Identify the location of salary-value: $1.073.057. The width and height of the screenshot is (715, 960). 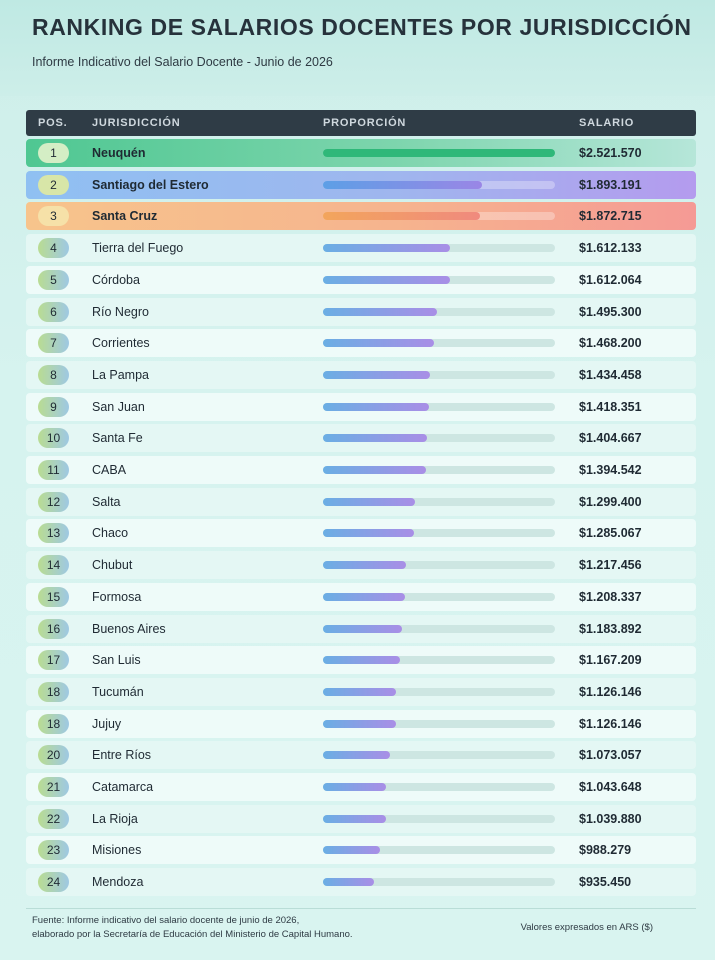
(610, 755).